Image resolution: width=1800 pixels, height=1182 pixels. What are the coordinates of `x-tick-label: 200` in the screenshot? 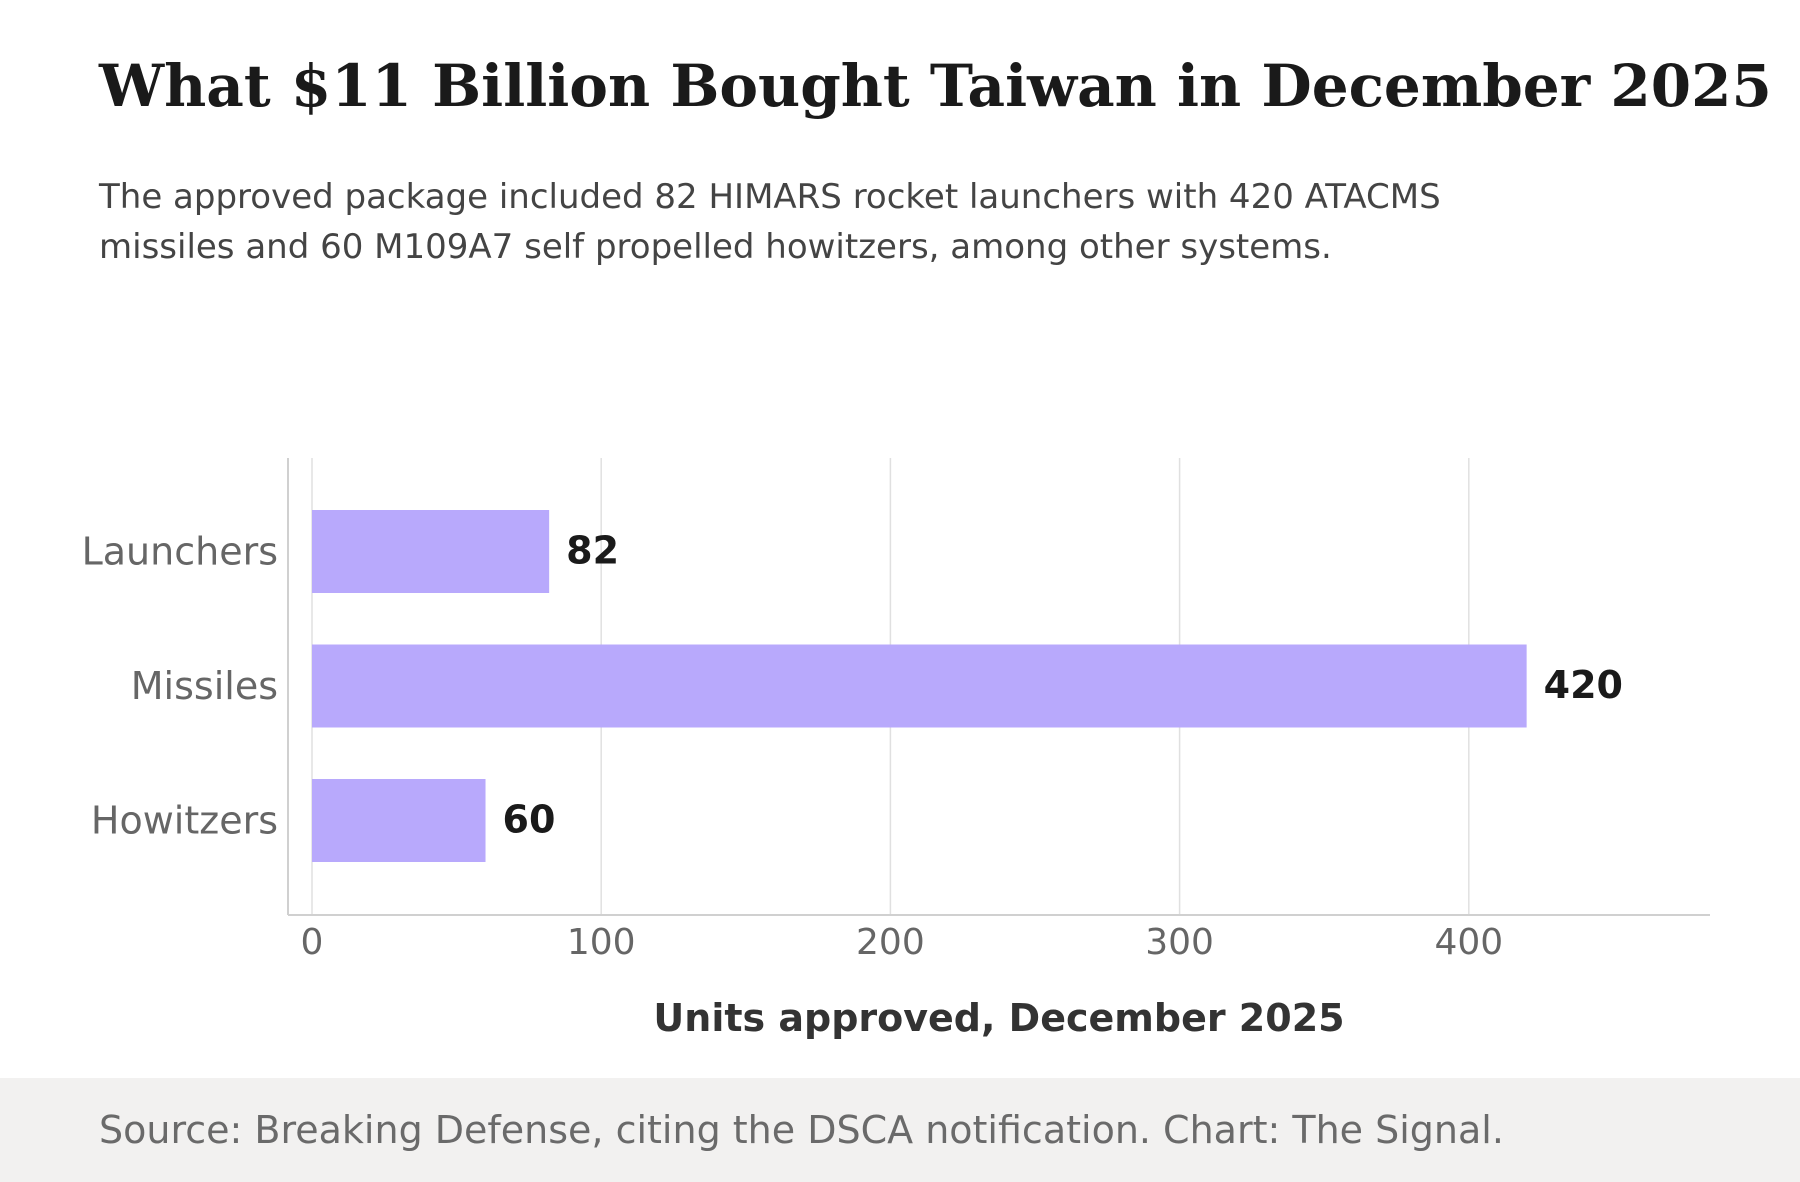 It's located at (890, 942).